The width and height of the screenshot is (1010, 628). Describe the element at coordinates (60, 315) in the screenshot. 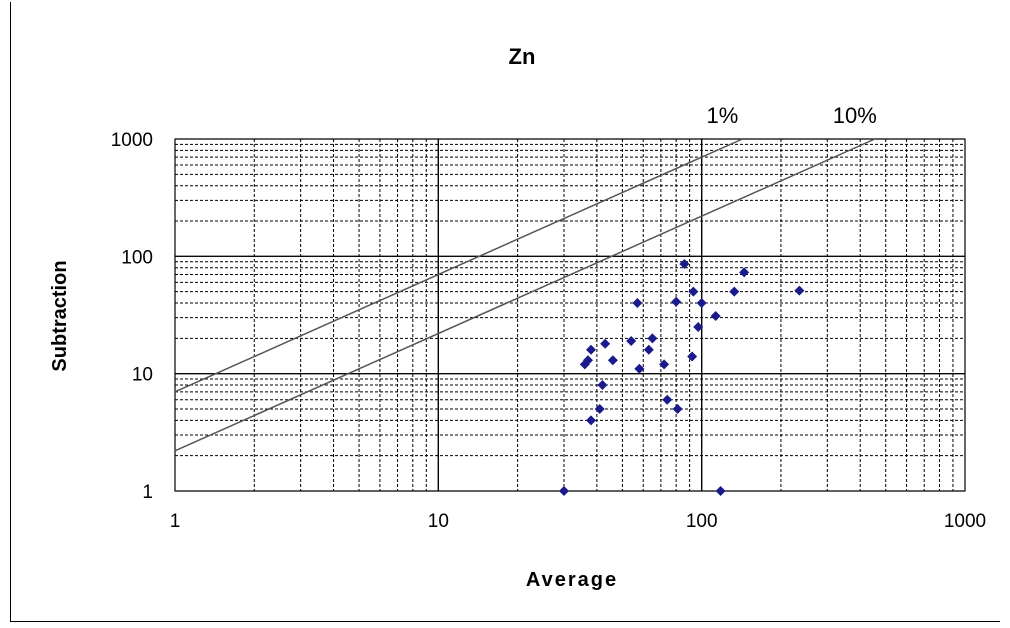

I see `y-axis-label: Subtraction` at that location.